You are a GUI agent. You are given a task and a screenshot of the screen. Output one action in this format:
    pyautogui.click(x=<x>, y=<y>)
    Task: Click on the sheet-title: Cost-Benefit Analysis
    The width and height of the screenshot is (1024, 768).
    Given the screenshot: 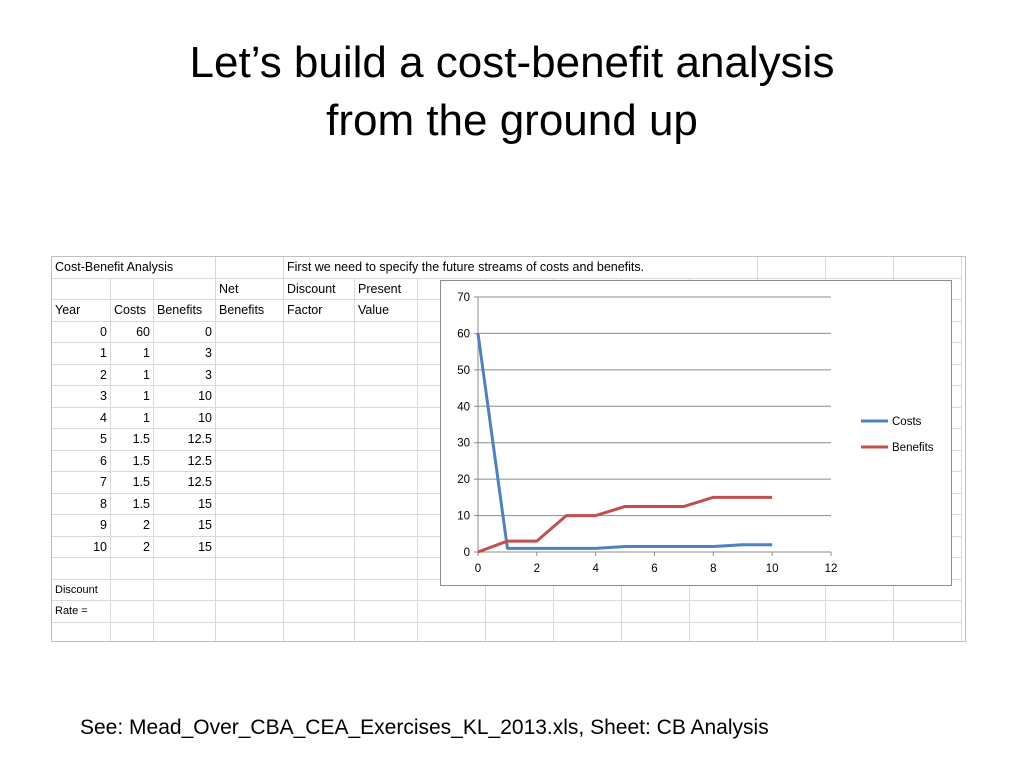 What is the action you would take?
    pyautogui.click(x=134, y=268)
    